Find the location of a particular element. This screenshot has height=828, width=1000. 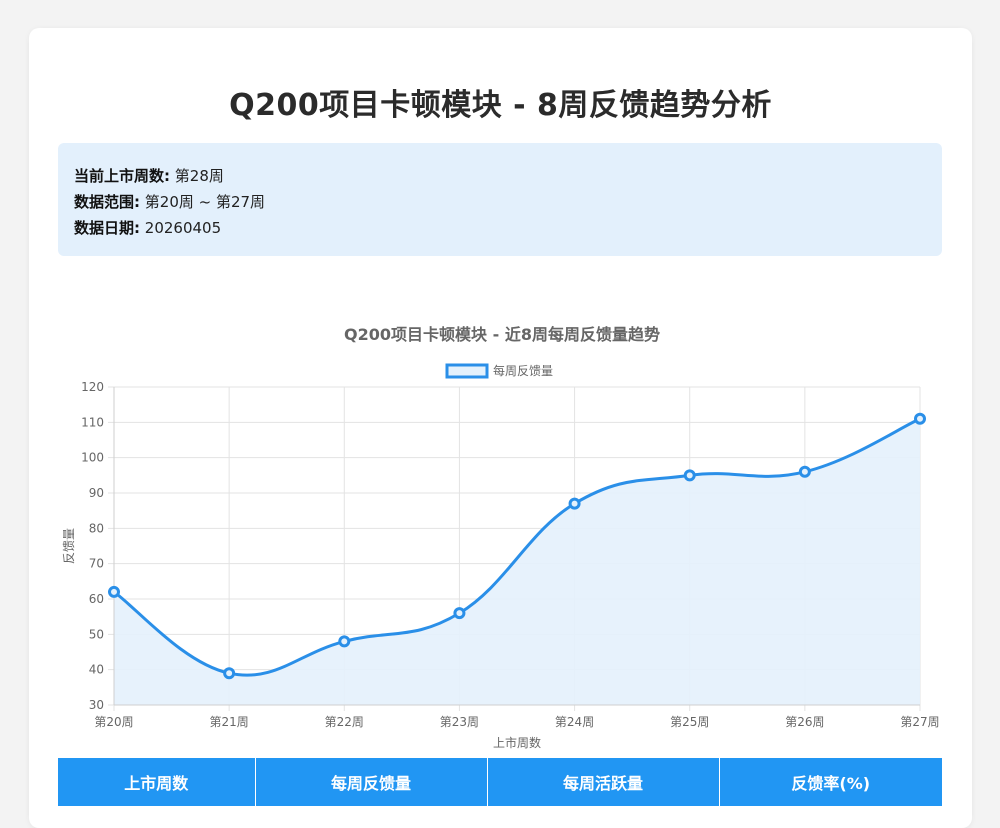

y-tick-label: 110 is located at coordinates (92, 422).